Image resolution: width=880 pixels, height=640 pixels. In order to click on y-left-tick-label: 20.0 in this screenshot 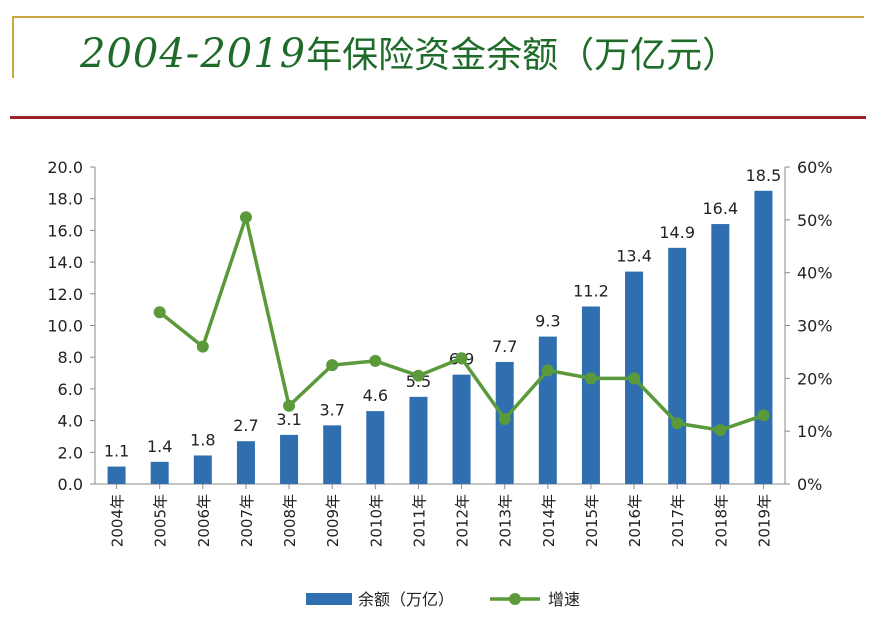, I will do `click(65, 167)`.